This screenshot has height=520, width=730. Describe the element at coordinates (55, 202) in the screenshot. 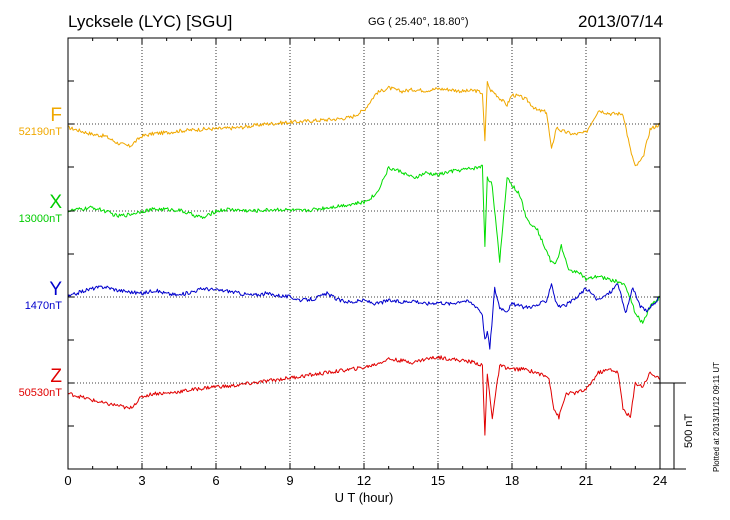

I see `channel-x-label: X` at that location.